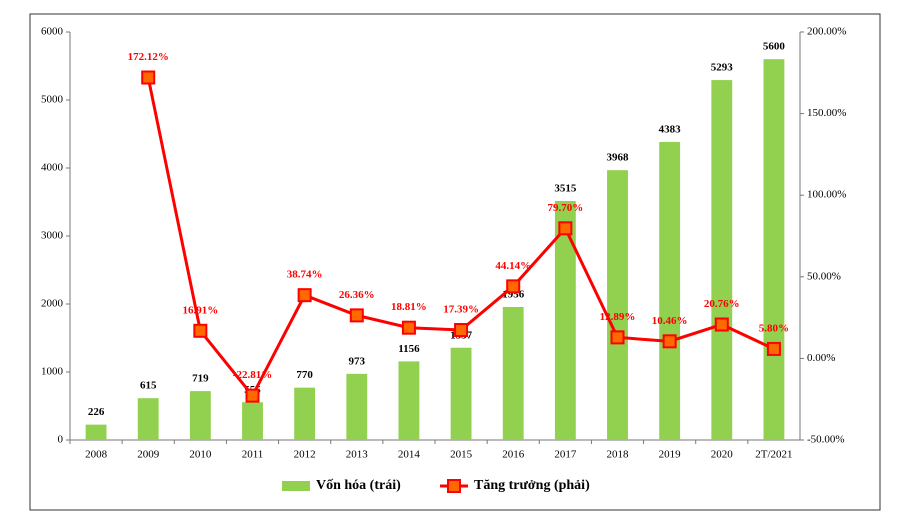 The height and width of the screenshot is (527, 900). I want to click on x-tick-label: 2010, so click(200, 455).